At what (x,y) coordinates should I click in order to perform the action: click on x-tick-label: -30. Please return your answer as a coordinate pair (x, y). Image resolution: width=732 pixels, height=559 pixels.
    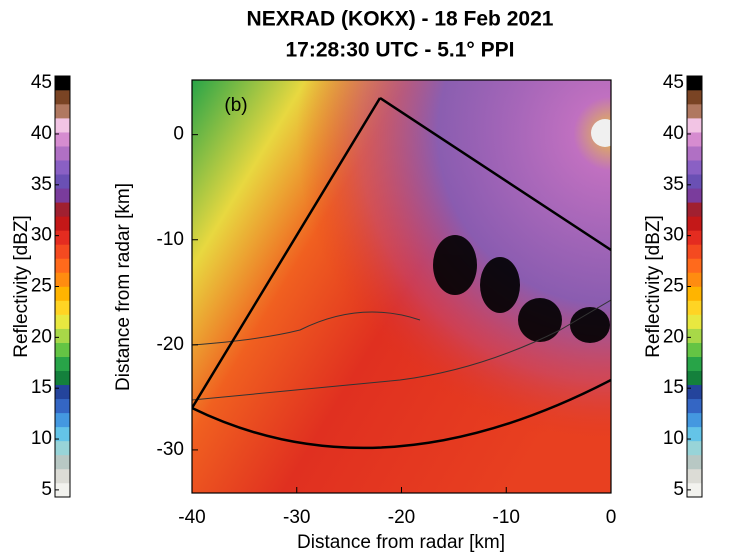
    Looking at the image, I should click on (296, 517).